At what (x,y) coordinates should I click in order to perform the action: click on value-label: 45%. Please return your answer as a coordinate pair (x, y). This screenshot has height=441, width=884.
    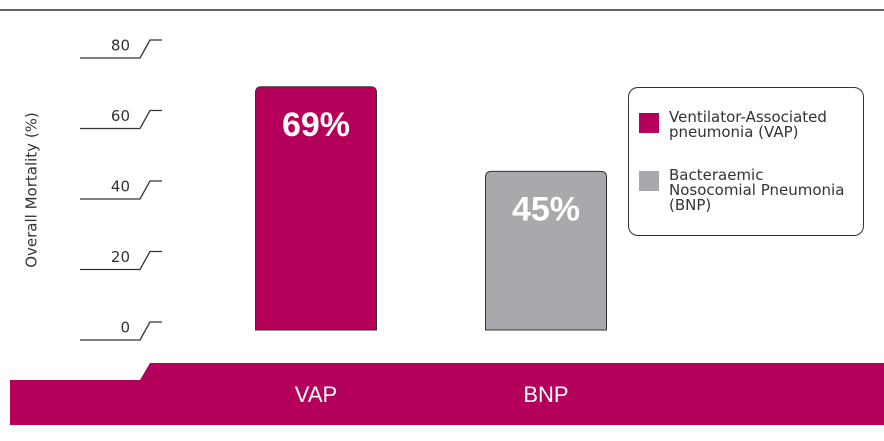
    Looking at the image, I should click on (546, 209).